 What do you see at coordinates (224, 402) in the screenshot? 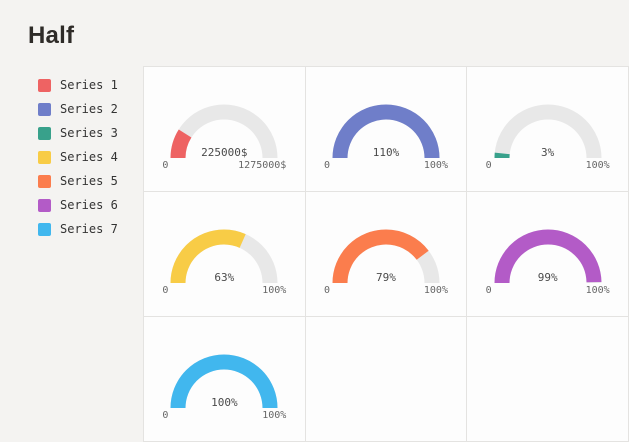
I see `gauge-value-label: 100%` at bounding box center [224, 402].